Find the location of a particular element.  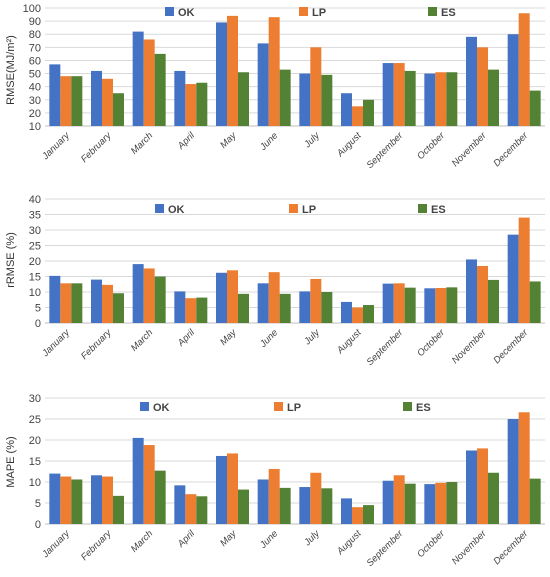

x-tick-label: March is located at coordinates (142, 340).